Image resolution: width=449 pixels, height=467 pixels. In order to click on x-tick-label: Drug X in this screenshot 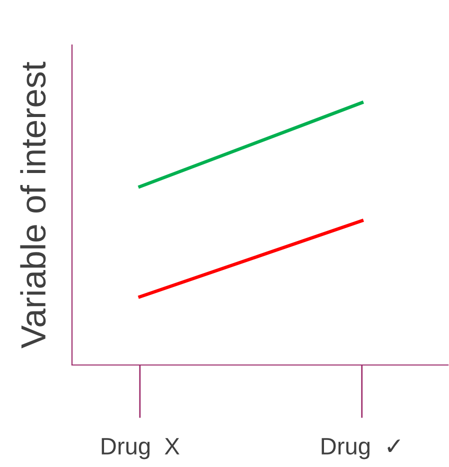, I will do `click(141, 449)`.